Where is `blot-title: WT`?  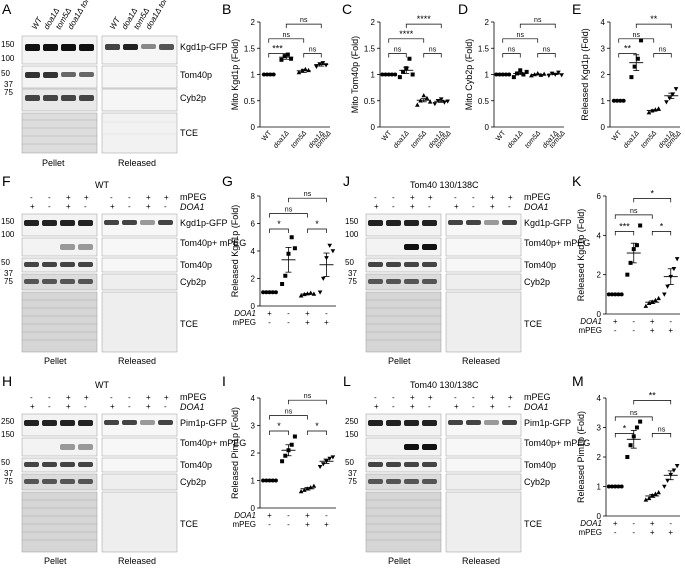
blot-title: WT is located at coordinates (102, 385).